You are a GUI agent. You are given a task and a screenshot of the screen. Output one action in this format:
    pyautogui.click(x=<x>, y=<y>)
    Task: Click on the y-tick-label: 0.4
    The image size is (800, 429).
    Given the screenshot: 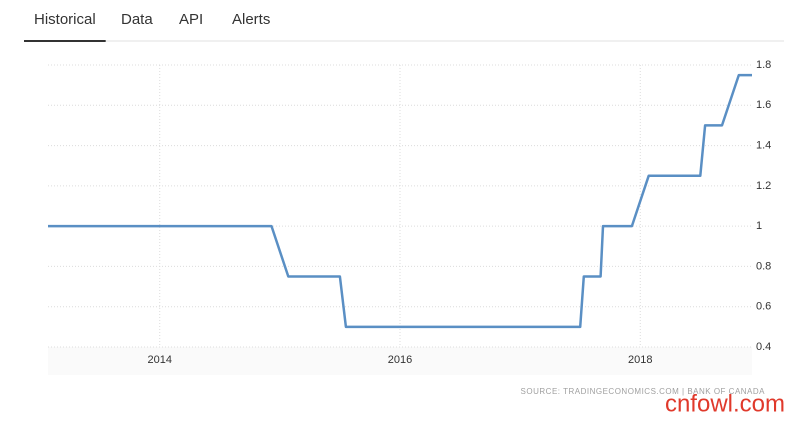 What is the action you would take?
    pyautogui.click(x=763, y=347)
    